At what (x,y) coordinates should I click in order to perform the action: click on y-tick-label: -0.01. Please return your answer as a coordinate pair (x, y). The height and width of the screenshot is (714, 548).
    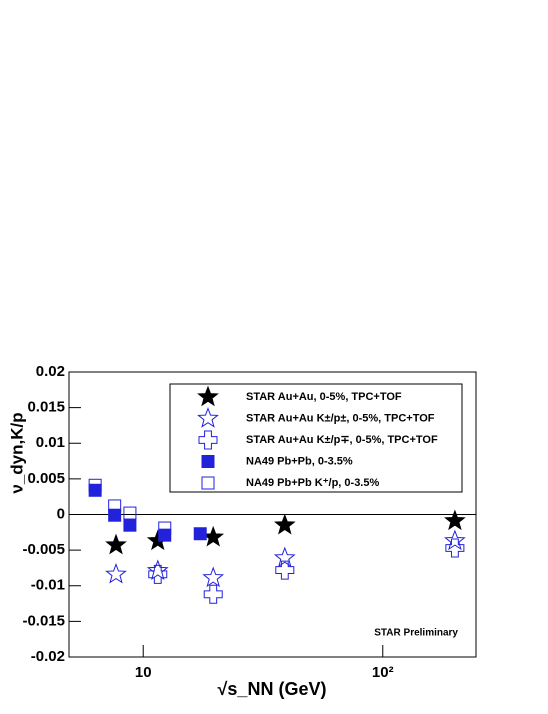
    Looking at the image, I should click on (48, 585).